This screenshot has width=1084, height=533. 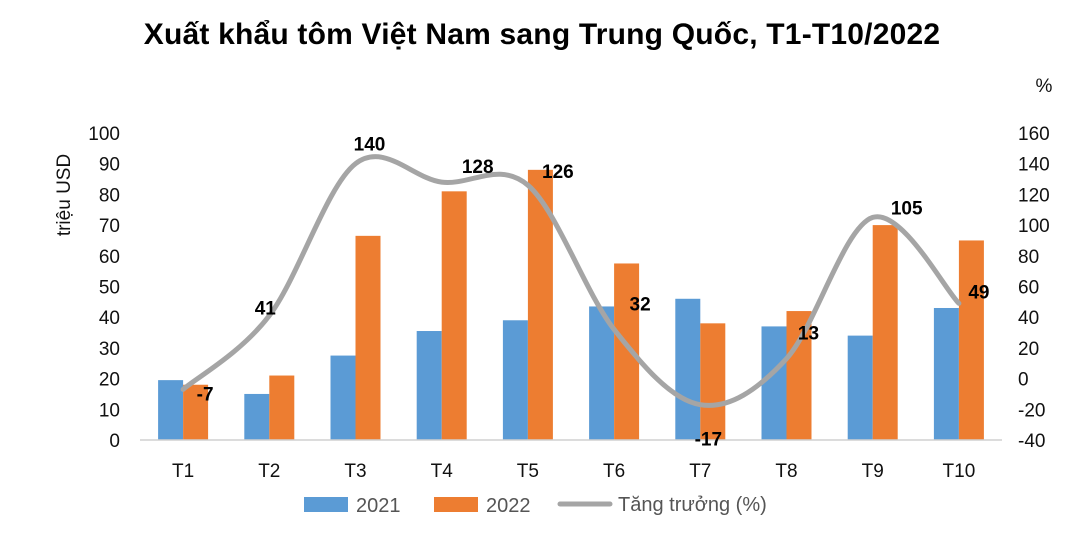 What do you see at coordinates (183, 471) in the screenshot?
I see `x-tick-label: T1` at bounding box center [183, 471].